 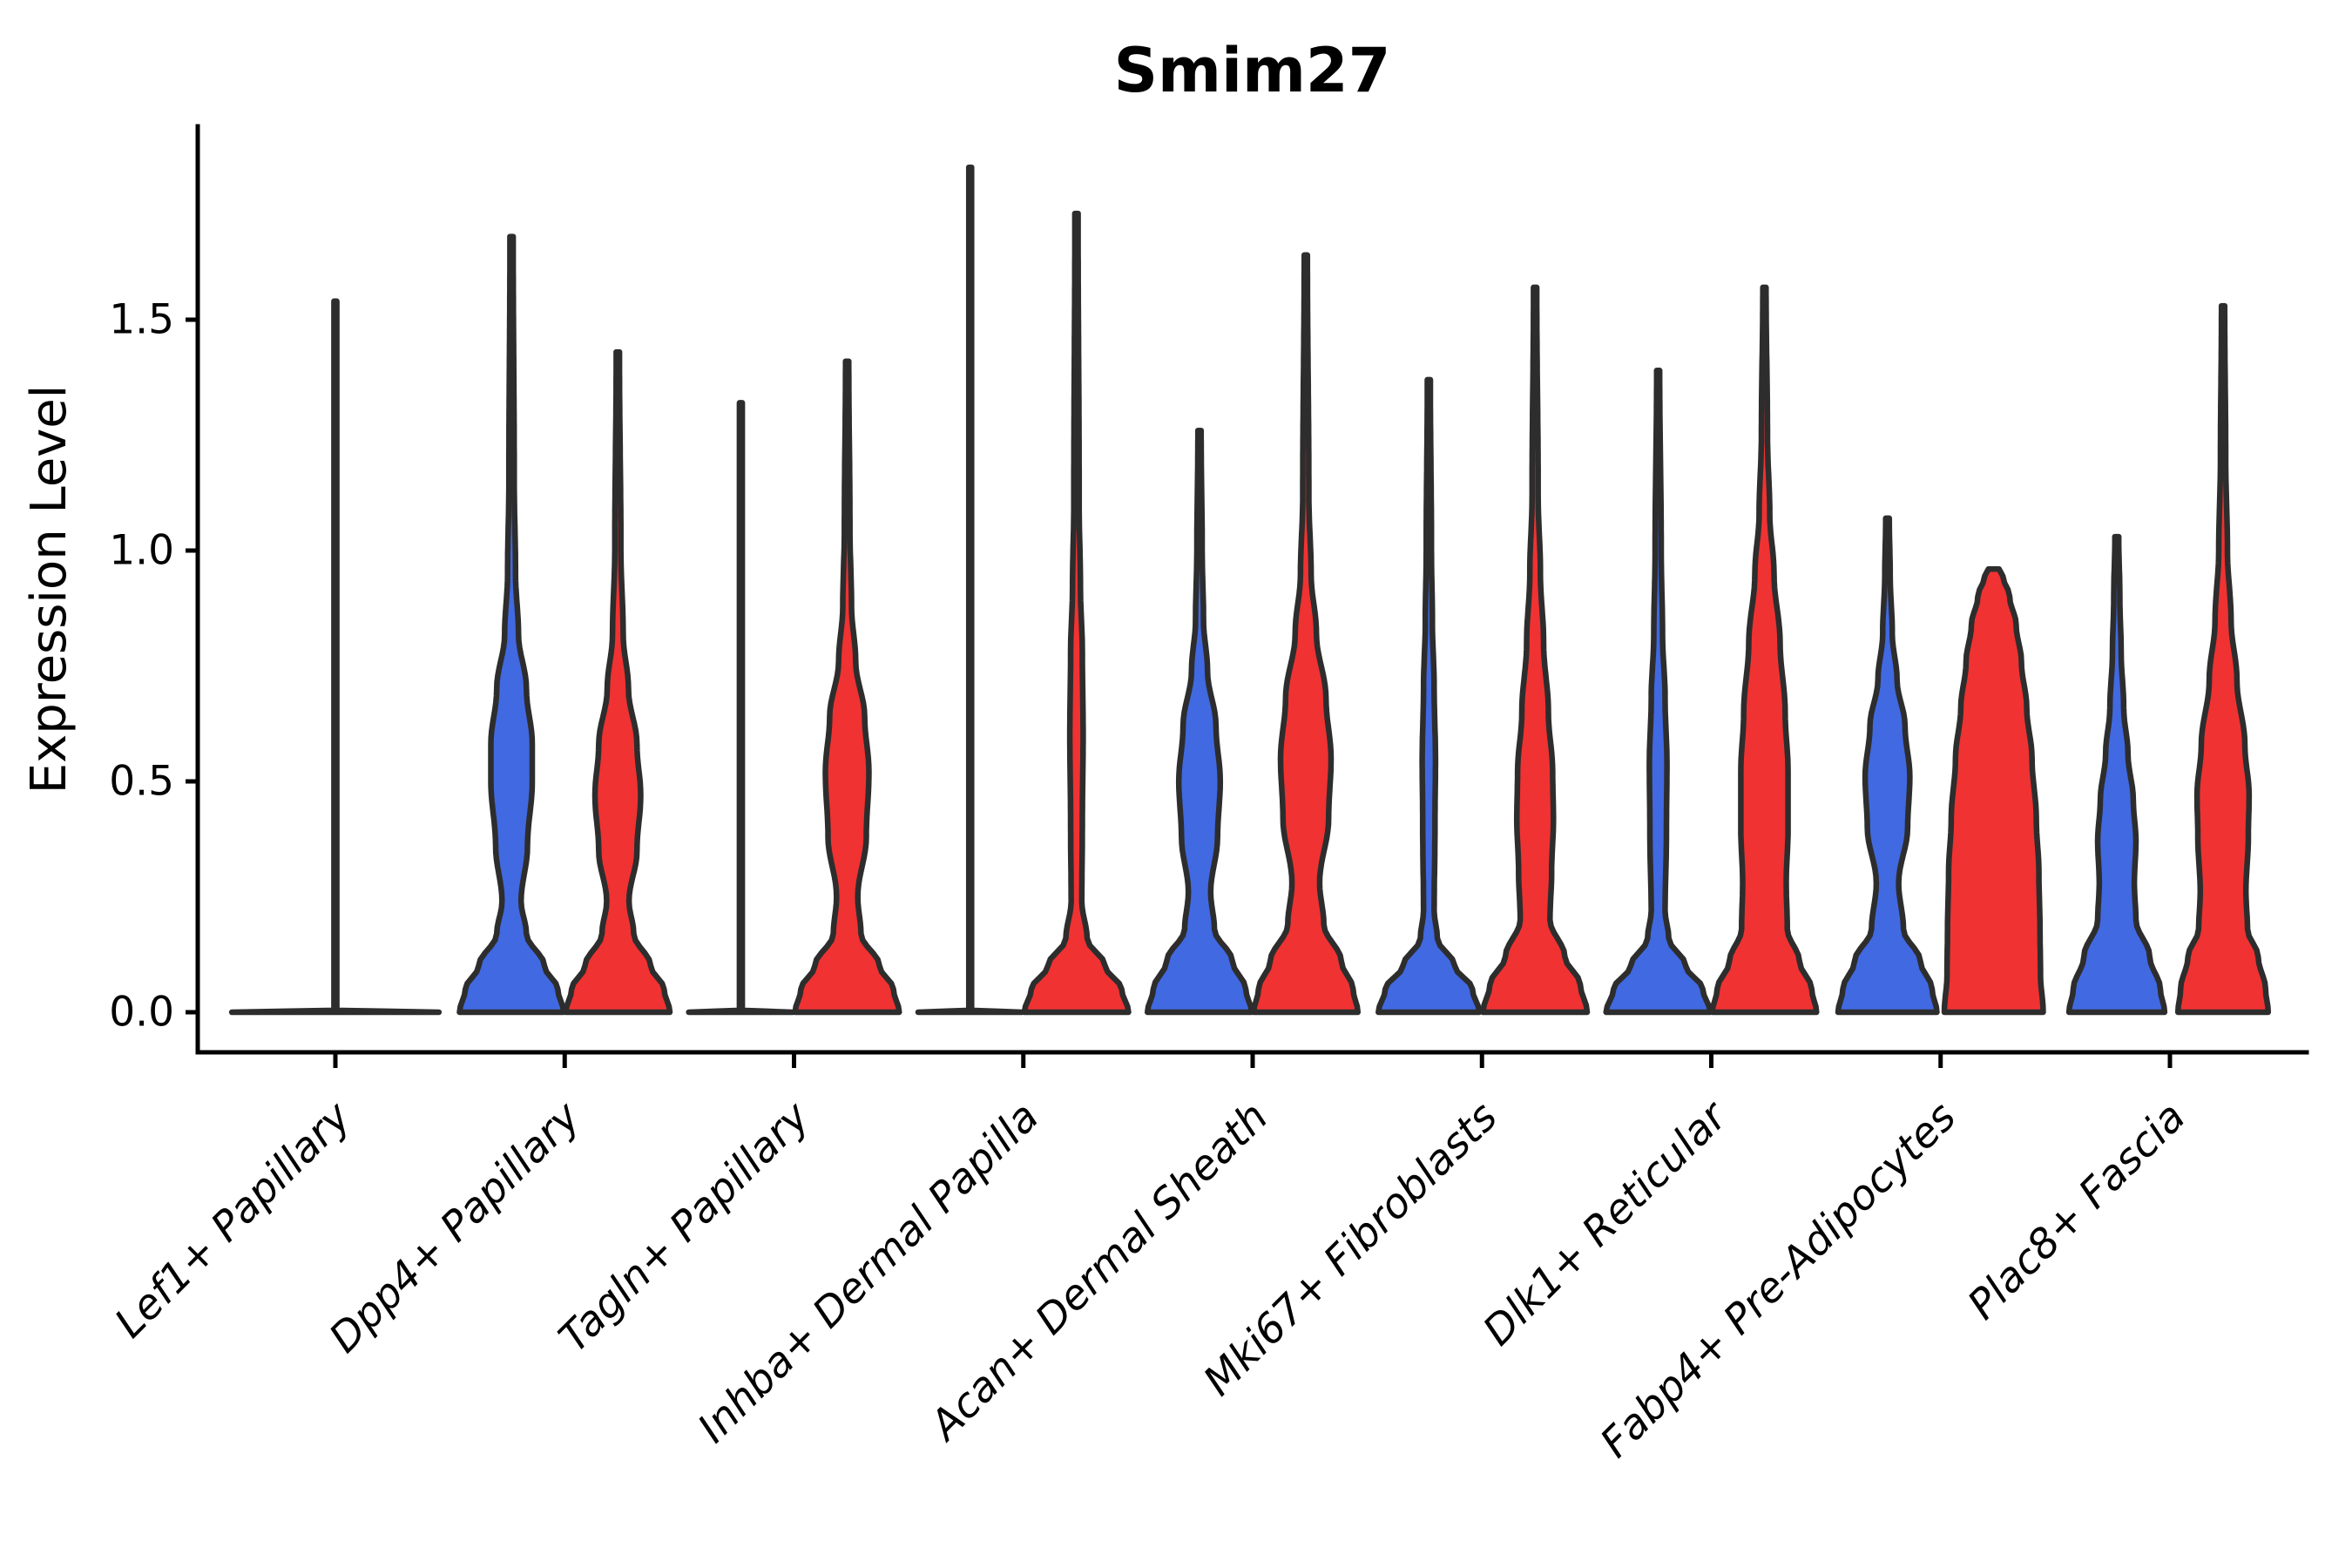 I want to click on x-tick-label-dlk1-reticular: Dlk1+ Reticular, so click(x=1606, y=1223).